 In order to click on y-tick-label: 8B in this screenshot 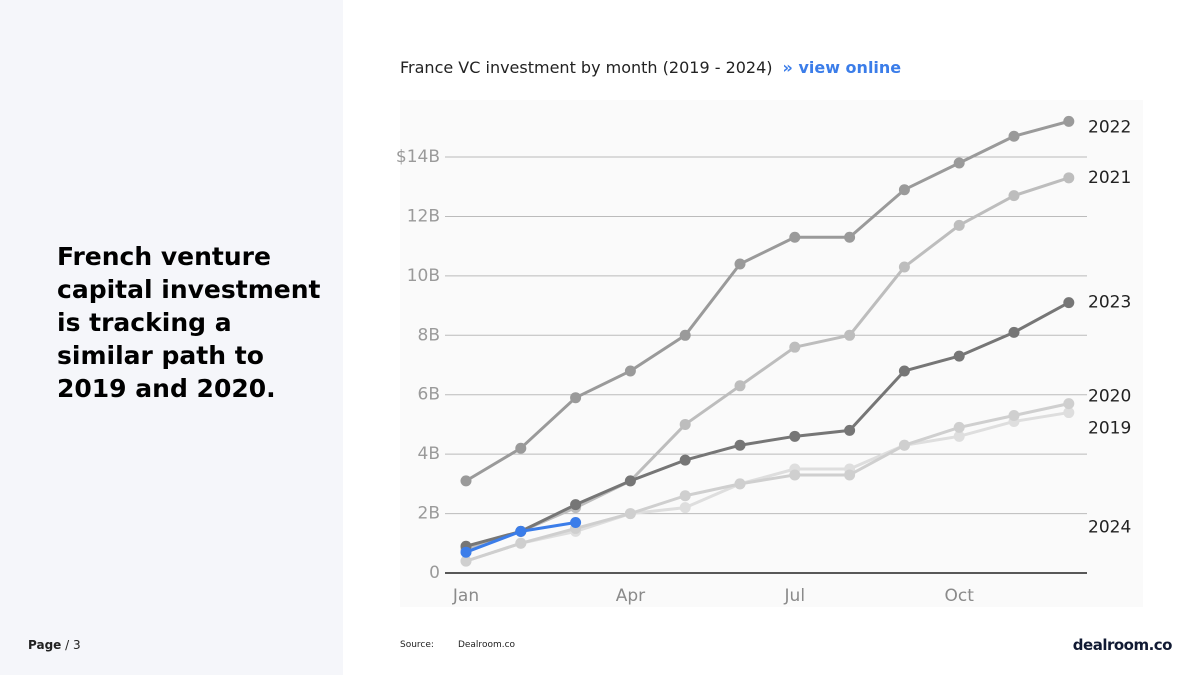, I will do `click(429, 335)`.